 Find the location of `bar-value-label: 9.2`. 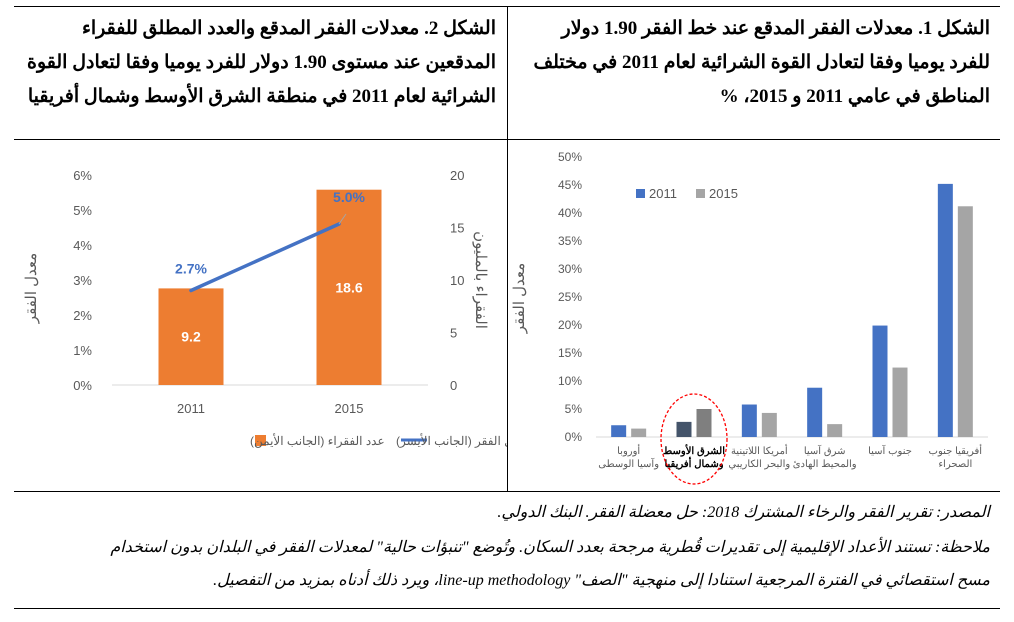

bar-value-label: 9.2 is located at coordinates (191, 337).